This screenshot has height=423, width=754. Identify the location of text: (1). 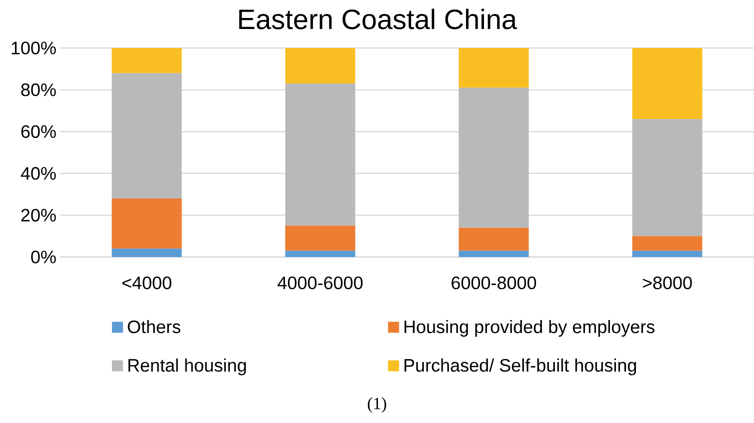
(377, 405).